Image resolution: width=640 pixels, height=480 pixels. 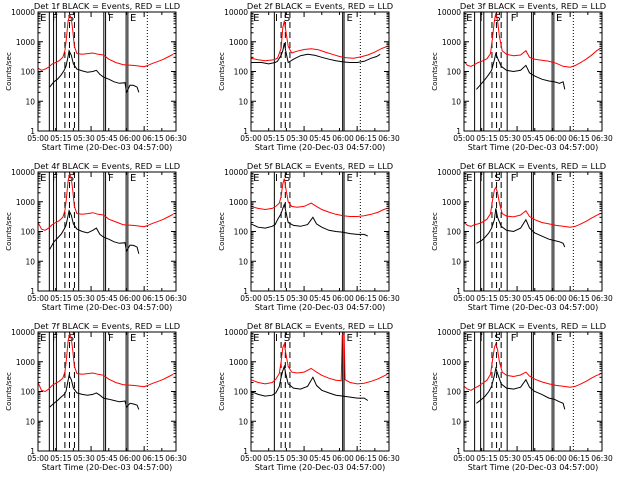 What do you see at coordinates (320, 166) in the screenshot?
I see `panel-title: Det 5f BLACK = Events, RED = LLD` at bounding box center [320, 166].